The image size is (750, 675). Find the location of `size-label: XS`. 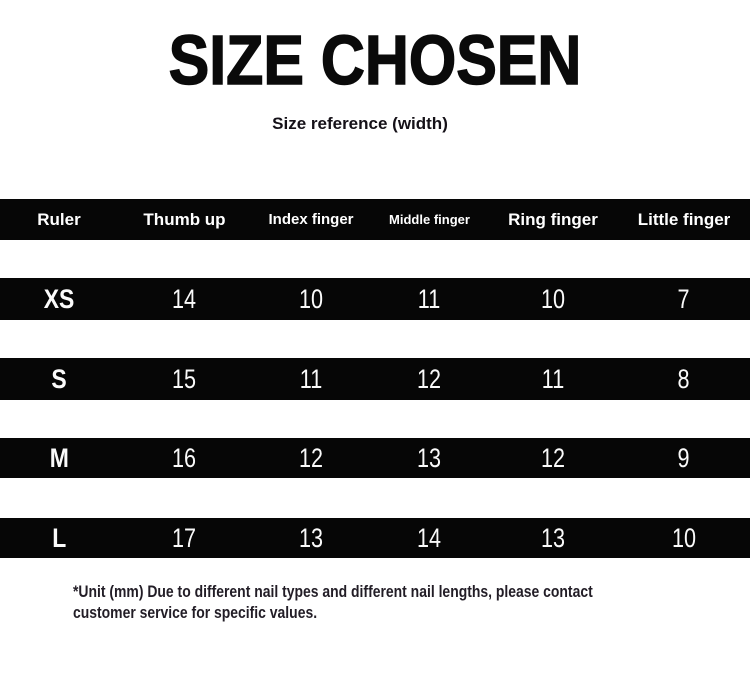

size-label: XS is located at coordinates (59, 298).